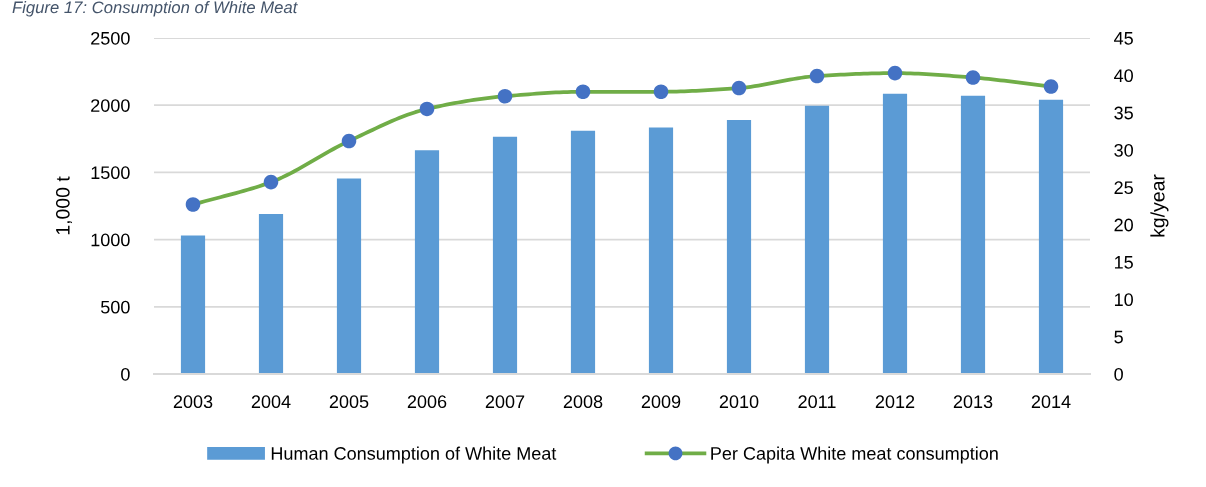 This screenshot has height=487, width=1206. Describe the element at coordinates (973, 402) in the screenshot. I see `x-tick-label: 2013` at that location.